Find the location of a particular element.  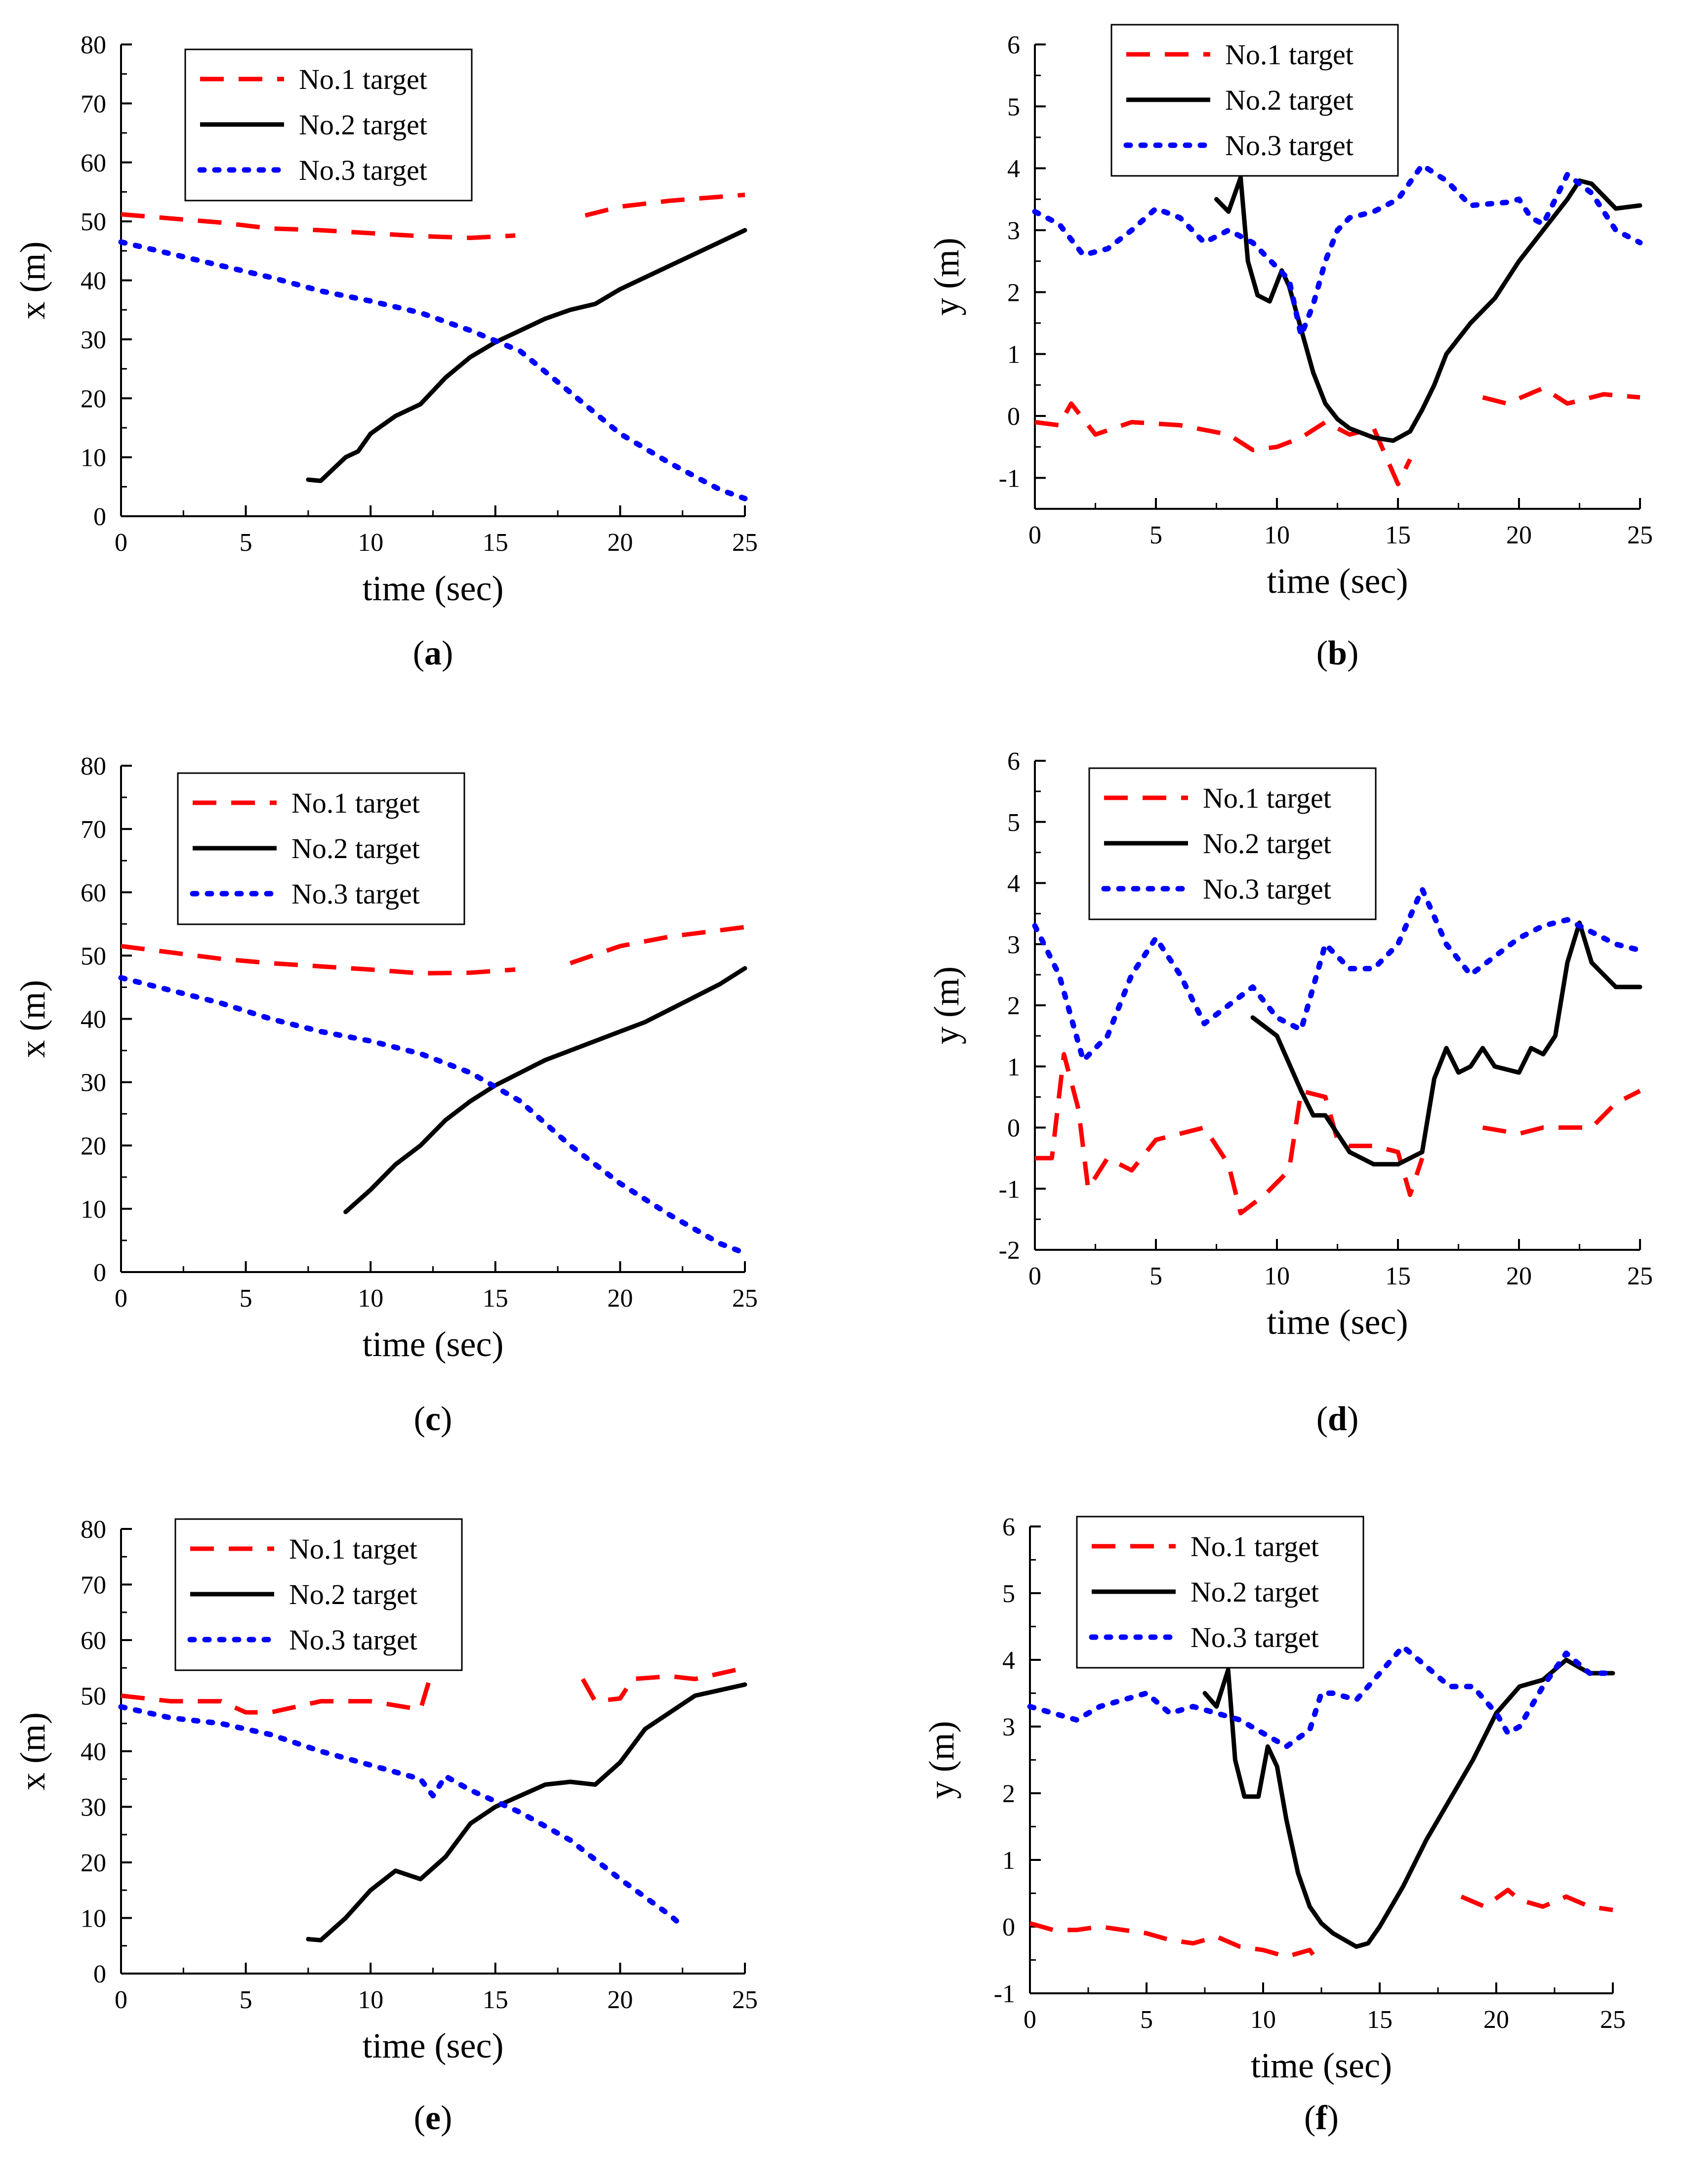

y-tick-label: 80 is located at coordinates (93, 1530).